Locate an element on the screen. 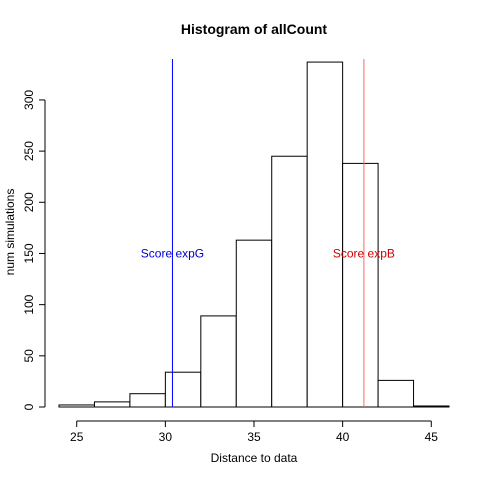  y-tick-label: 150 is located at coordinates (29, 253).